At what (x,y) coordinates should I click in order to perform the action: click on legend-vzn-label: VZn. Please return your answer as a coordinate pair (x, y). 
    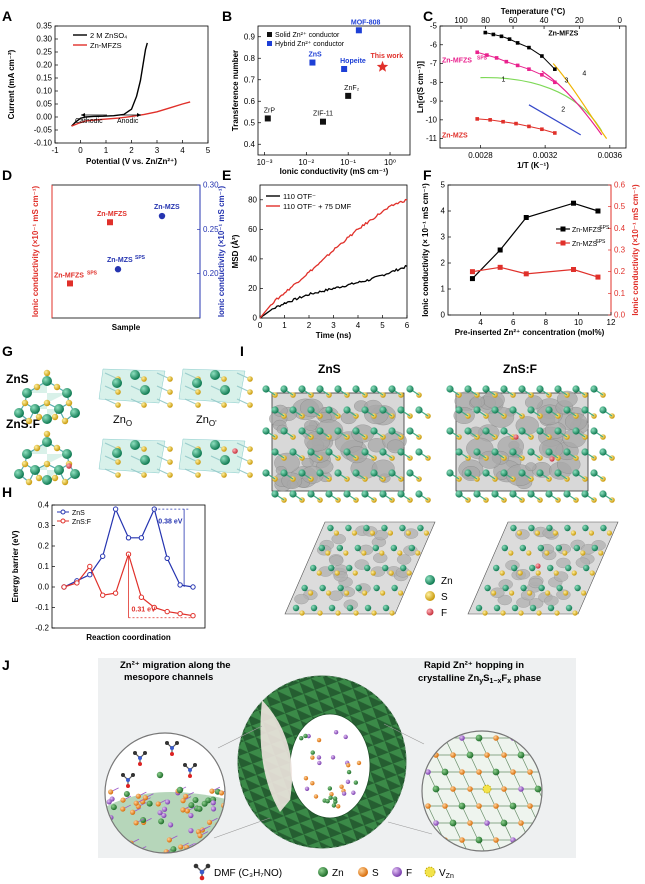
    Looking at the image, I should click on (446, 874).